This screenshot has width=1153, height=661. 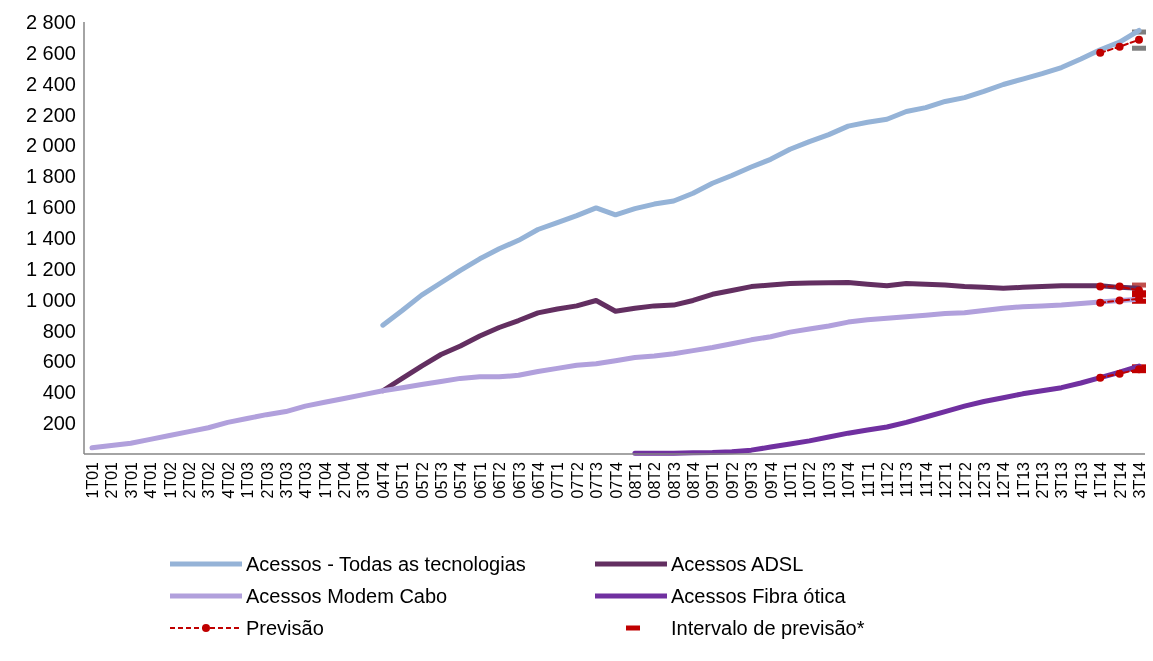 What do you see at coordinates (732, 480) in the screenshot?
I see `x-tick-label: 09T2` at bounding box center [732, 480].